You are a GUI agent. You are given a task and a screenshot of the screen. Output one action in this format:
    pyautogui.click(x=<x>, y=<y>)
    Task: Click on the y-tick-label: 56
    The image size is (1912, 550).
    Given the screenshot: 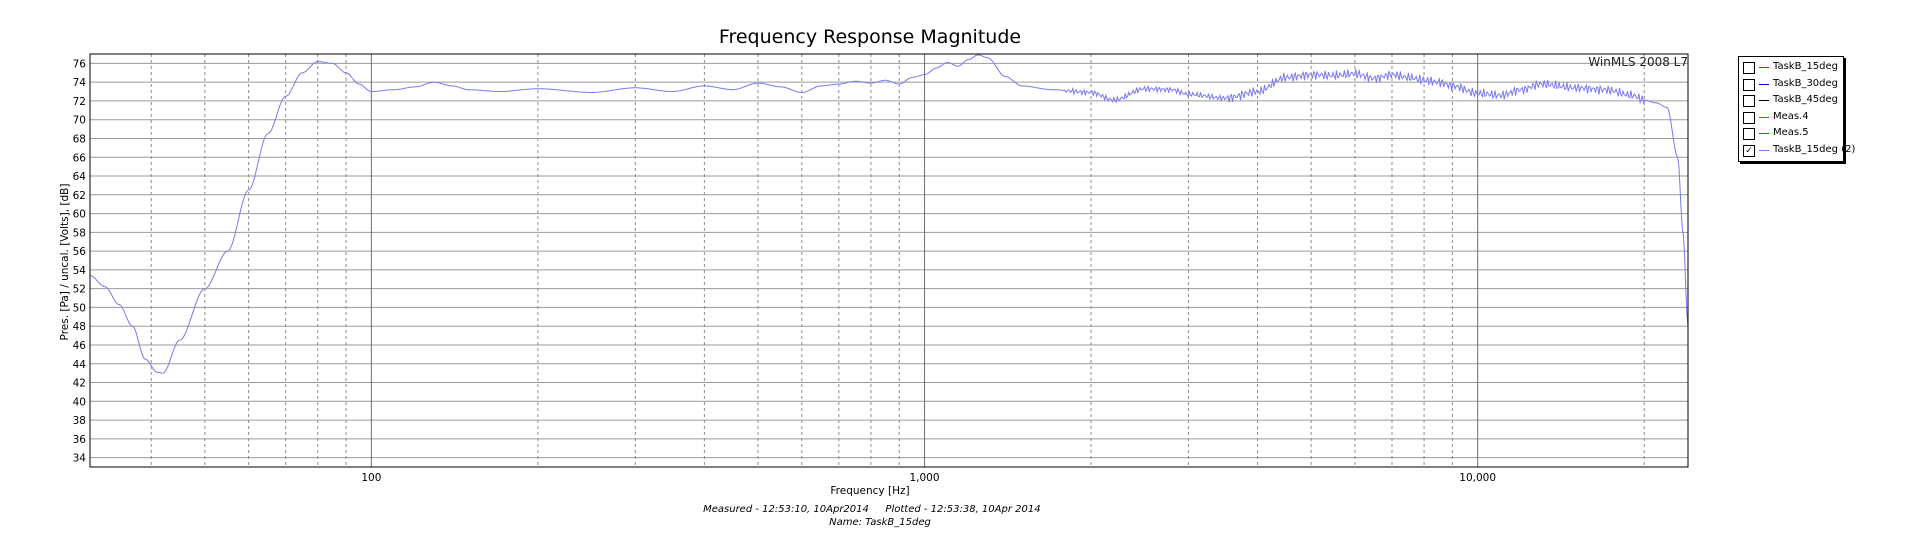 What is the action you would take?
    pyautogui.click(x=80, y=252)
    